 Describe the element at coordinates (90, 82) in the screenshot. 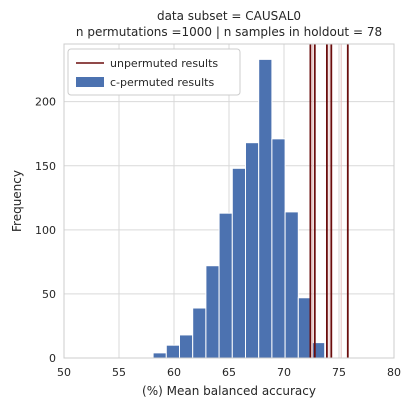

I see `legend-permuted-swatch` at that location.